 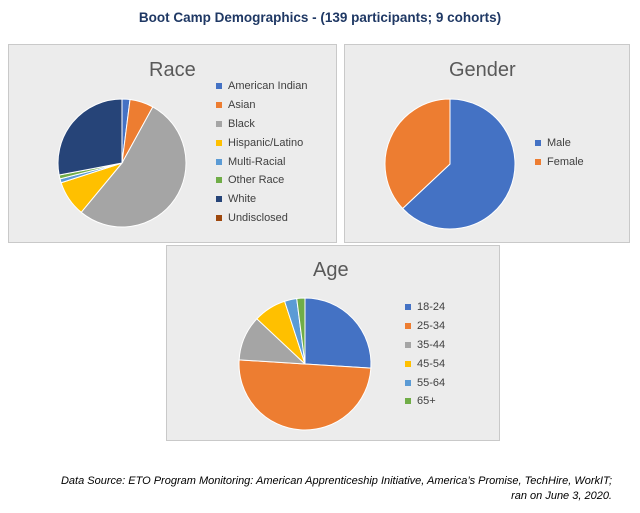 What do you see at coordinates (133, 167) in the screenshot?
I see `race-slice-black` at bounding box center [133, 167].